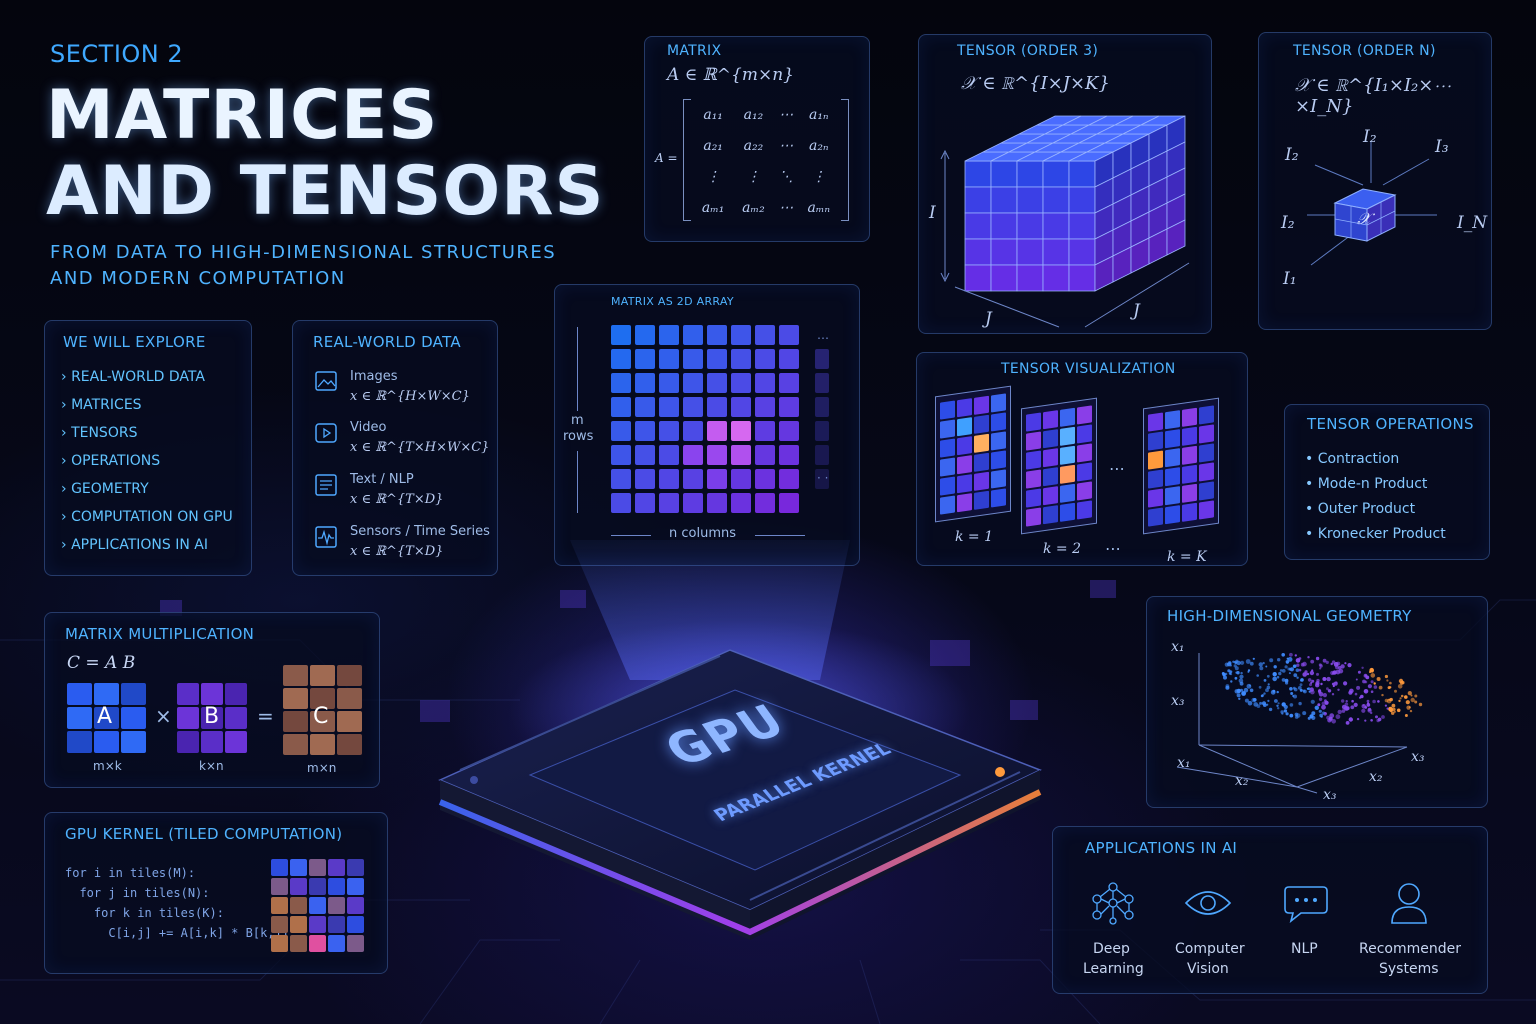 The width and height of the screenshot is (1536, 1024). I want to click on tensorops-item: • Outer Product, so click(1360, 509).